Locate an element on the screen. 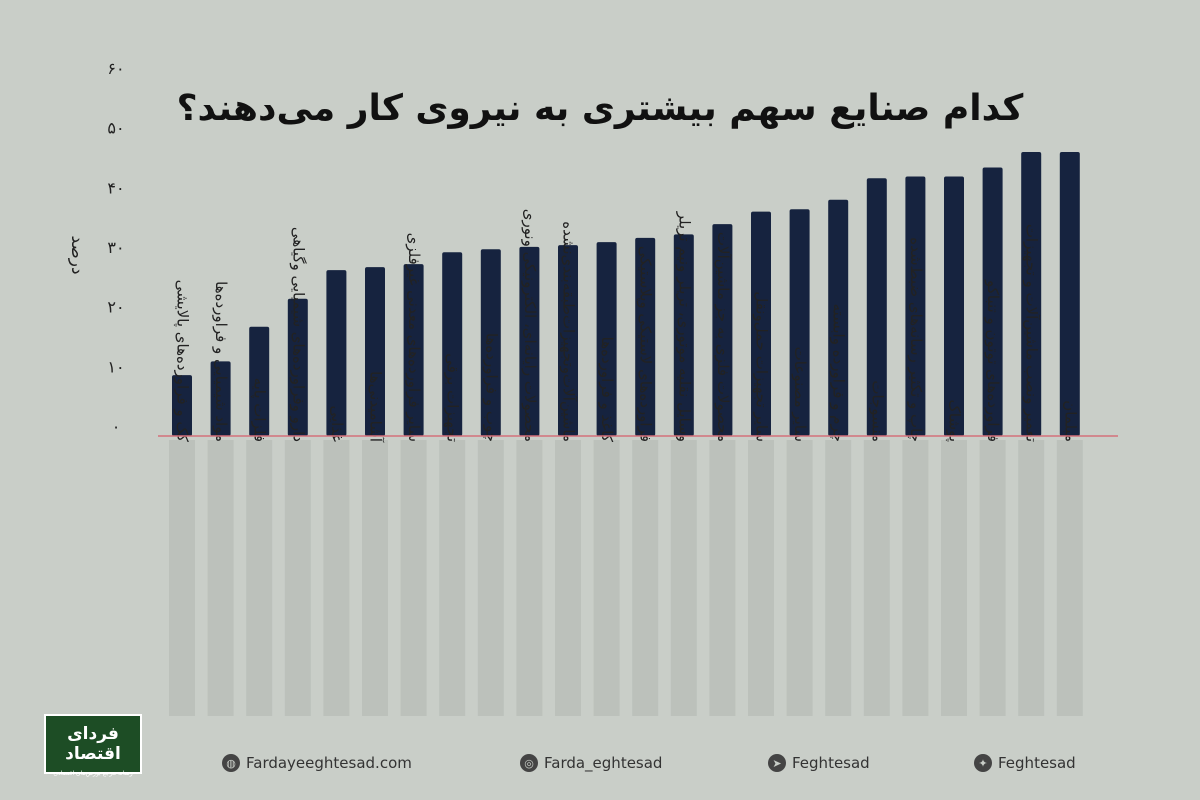  y-tick-label: ۲۰ is located at coordinates (115, 307).